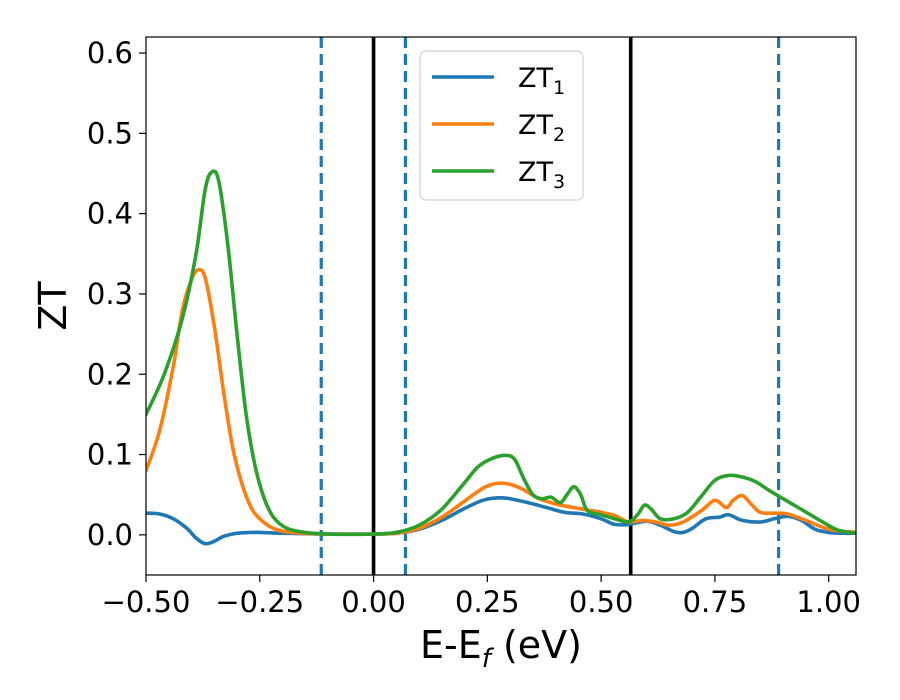  I want to click on x-tick-label: 1.00, so click(828, 602).